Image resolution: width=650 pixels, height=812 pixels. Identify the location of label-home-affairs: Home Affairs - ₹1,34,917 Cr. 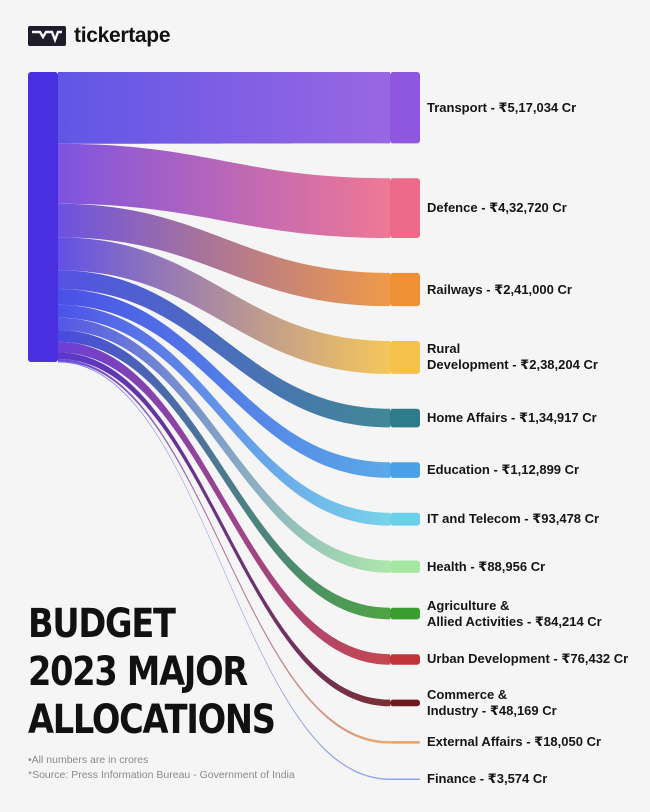
(512, 418).